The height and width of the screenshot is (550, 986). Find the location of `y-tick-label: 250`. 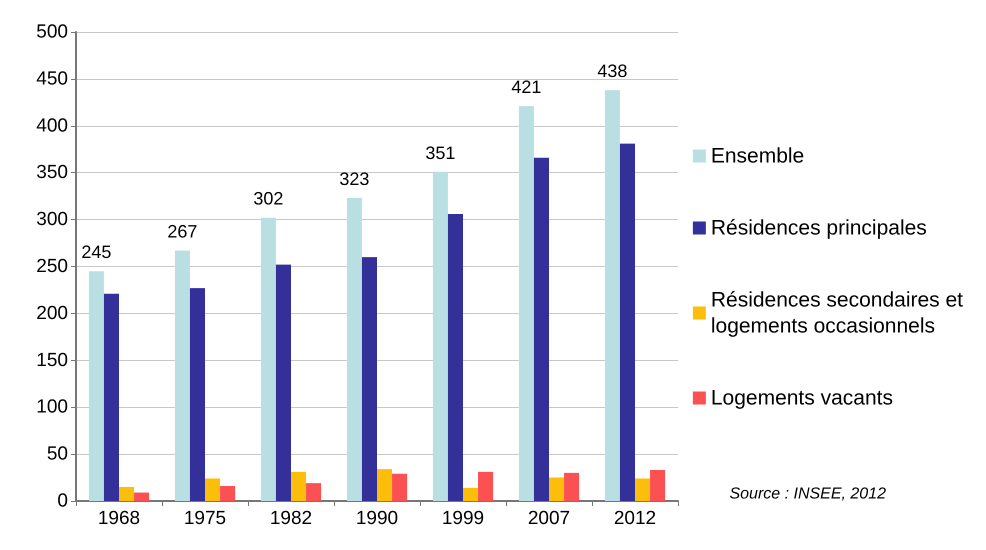

y-tick-label: 250 is located at coordinates (52, 266).